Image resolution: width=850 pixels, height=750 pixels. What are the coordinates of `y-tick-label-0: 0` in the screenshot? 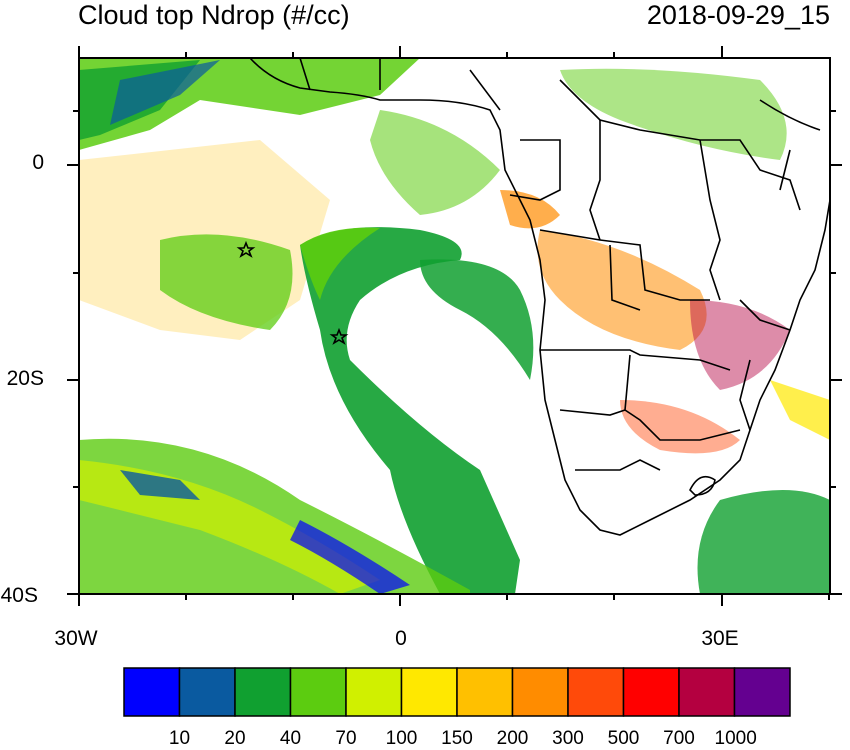 It's located at (38, 162).